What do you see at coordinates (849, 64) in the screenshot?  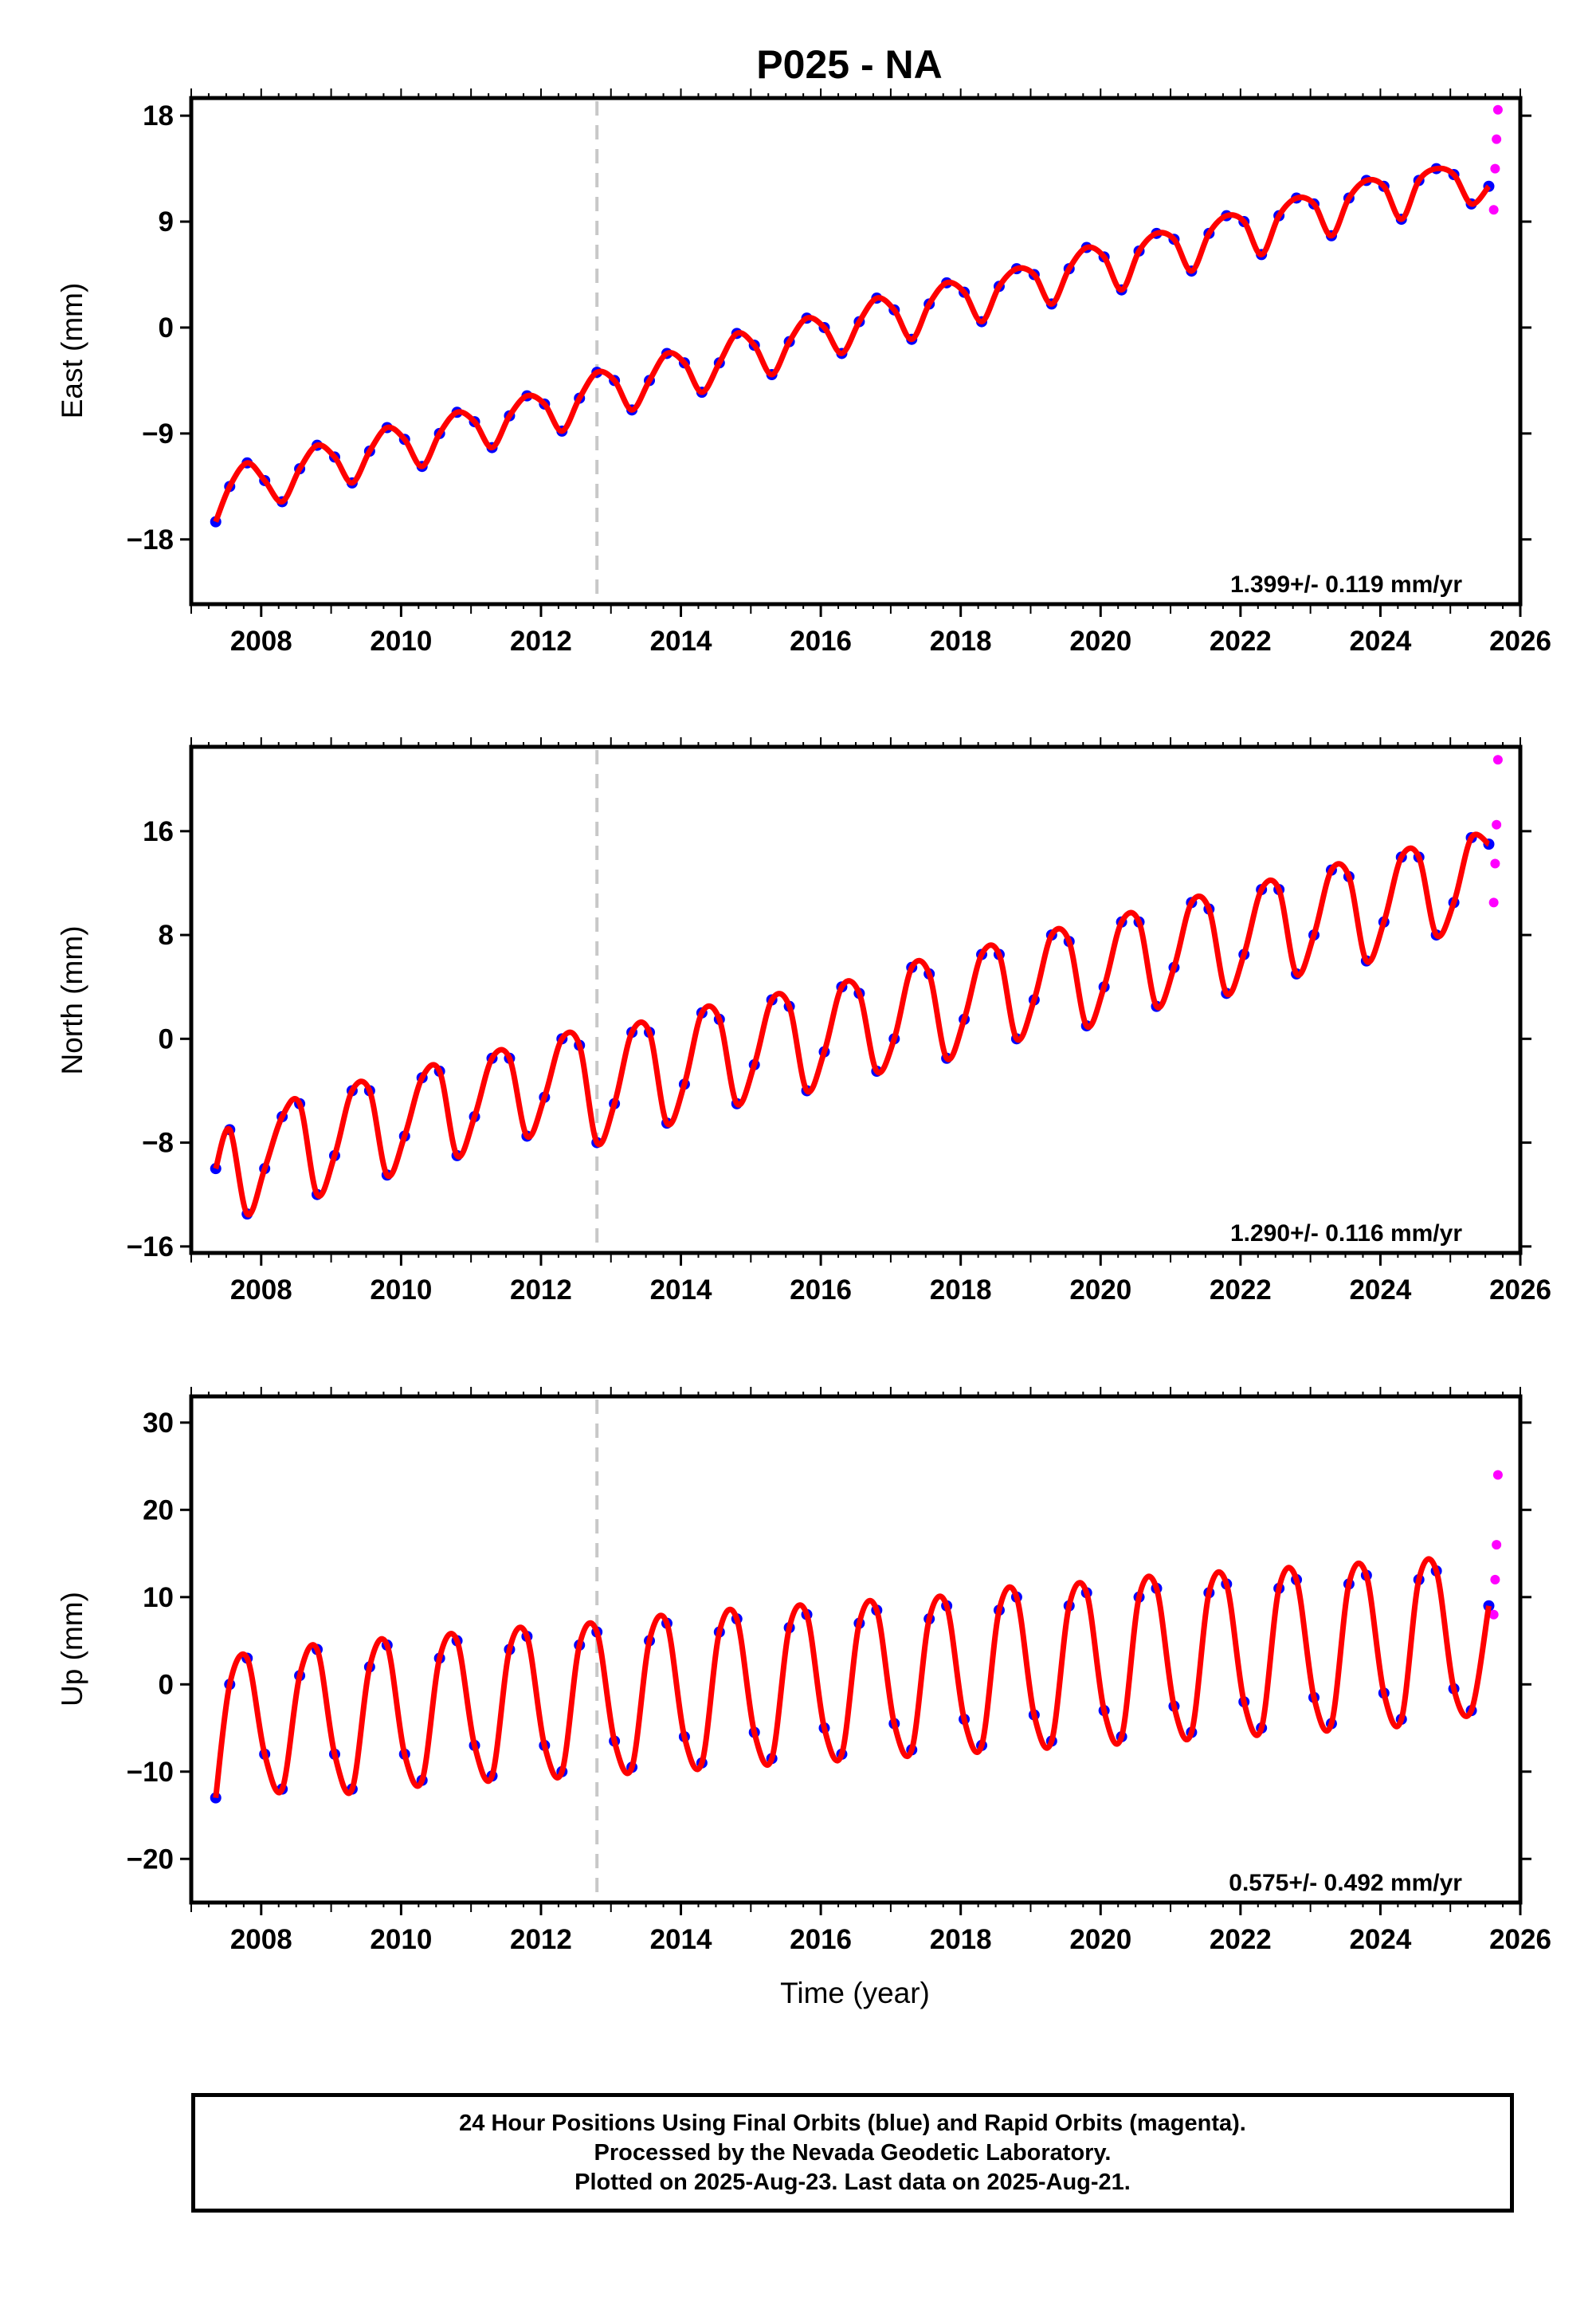 I see `chart-title: P025 - NA` at bounding box center [849, 64].